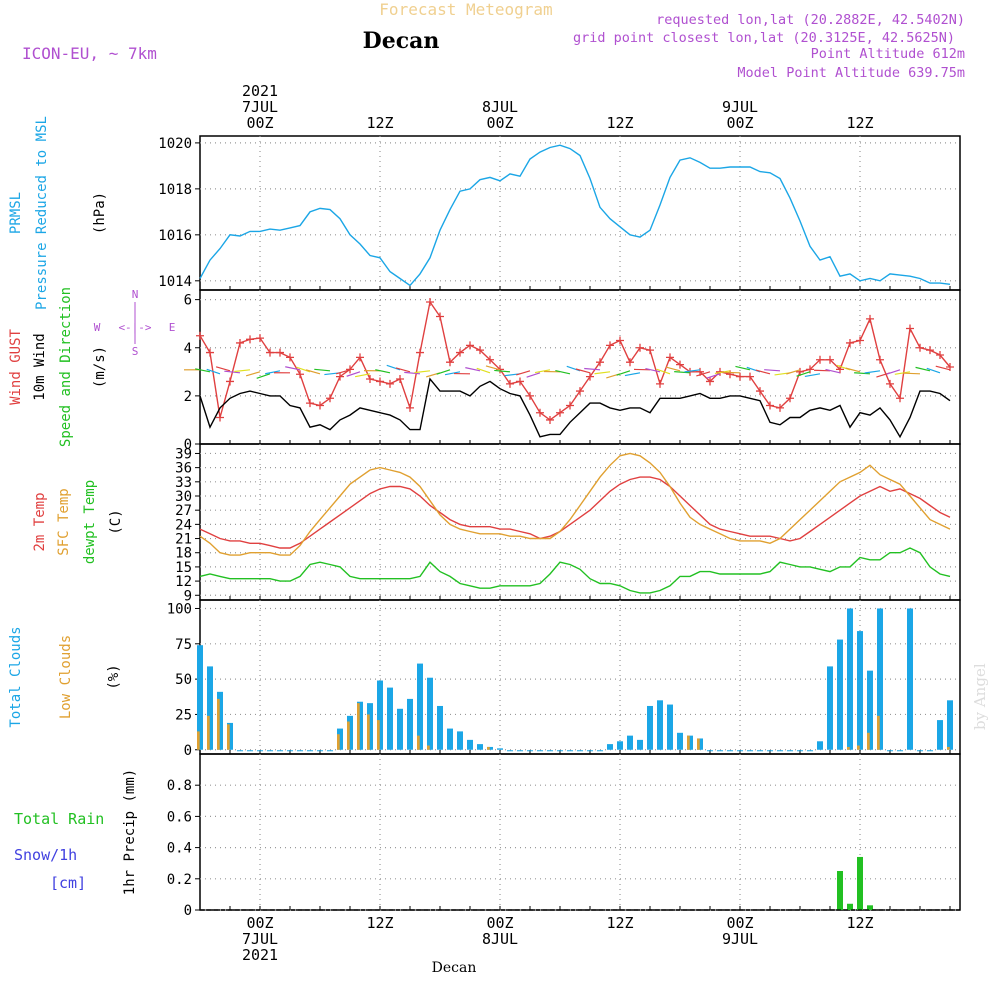  What do you see at coordinates (116, 521) in the screenshot?
I see `temperature-axis-label: (C)` at bounding box center [116, 521].